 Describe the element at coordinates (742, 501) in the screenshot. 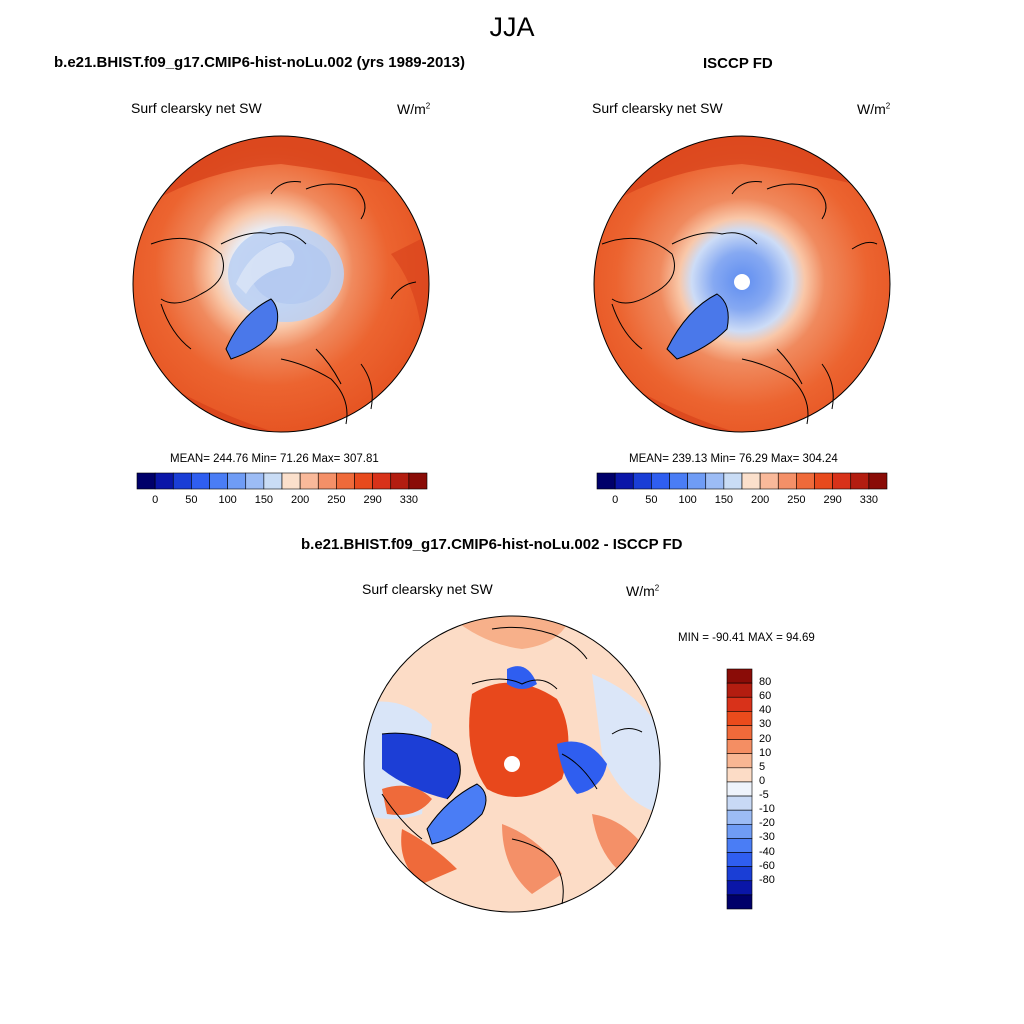

I see `obs-colorbar-ticks: 0 50 100 150 200 250 290 330` at that location.